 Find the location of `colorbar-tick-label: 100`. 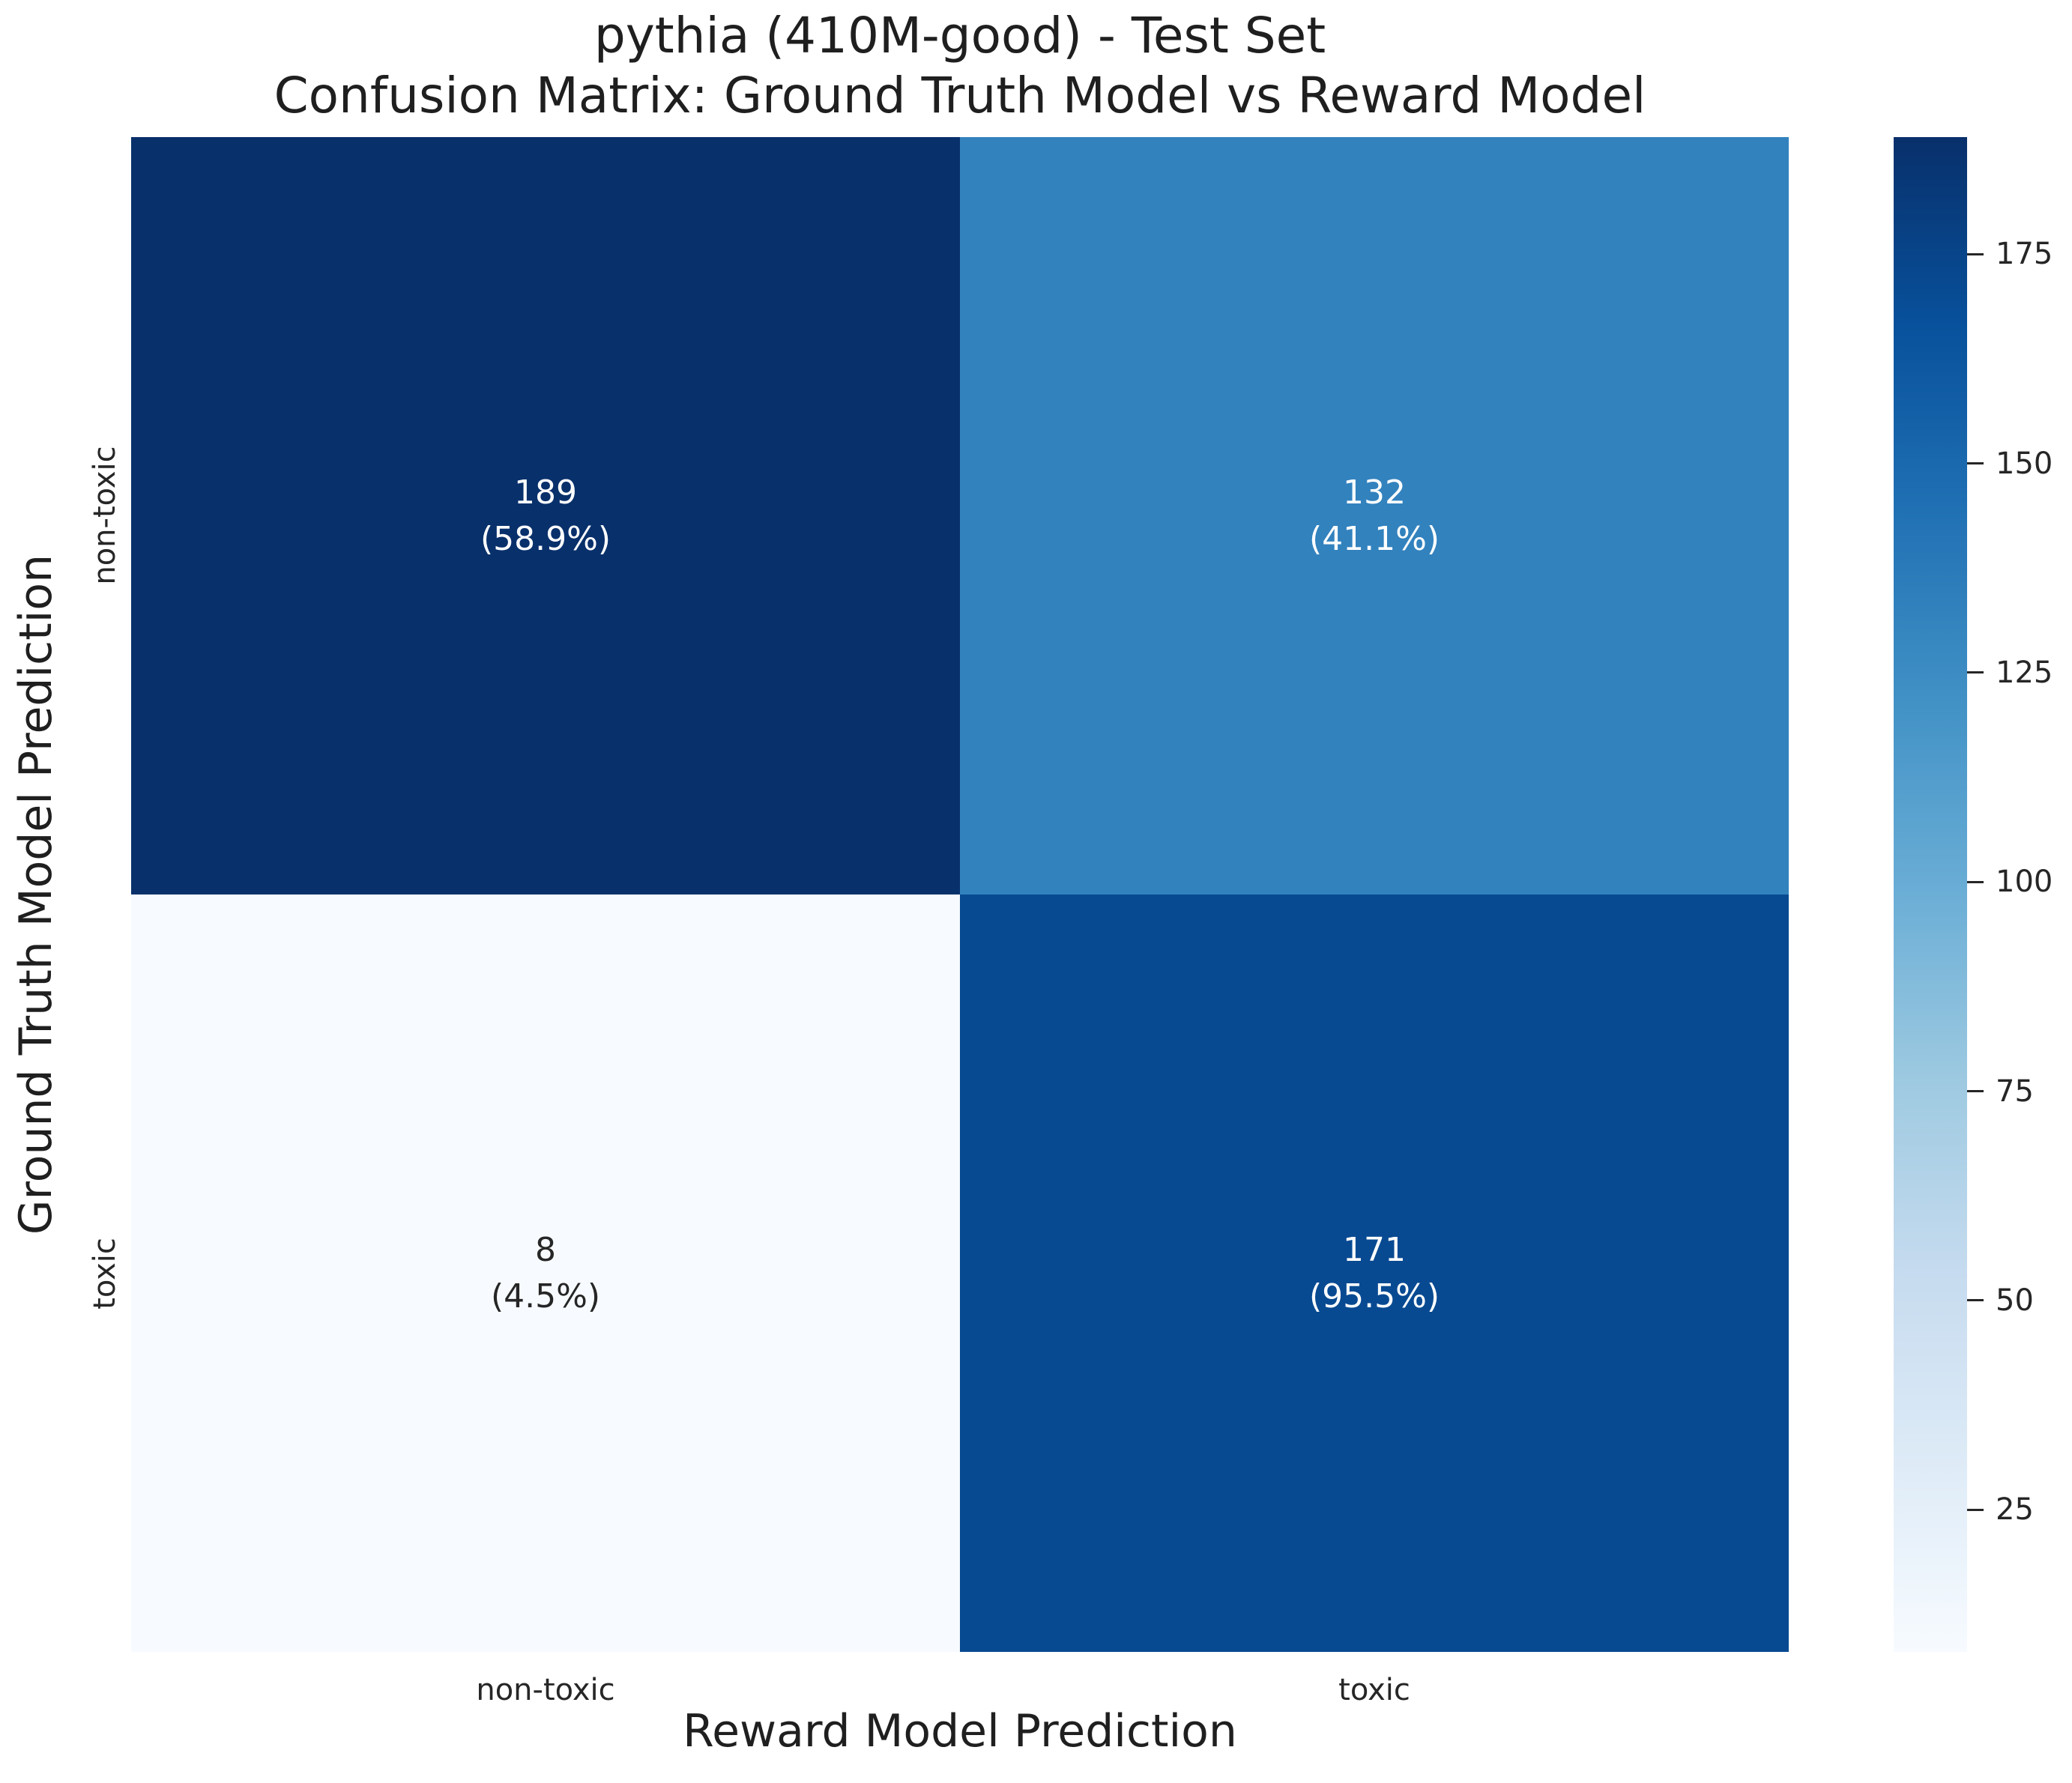

colorbar-tick-label: 100 is located at coordinates (2024, 882).